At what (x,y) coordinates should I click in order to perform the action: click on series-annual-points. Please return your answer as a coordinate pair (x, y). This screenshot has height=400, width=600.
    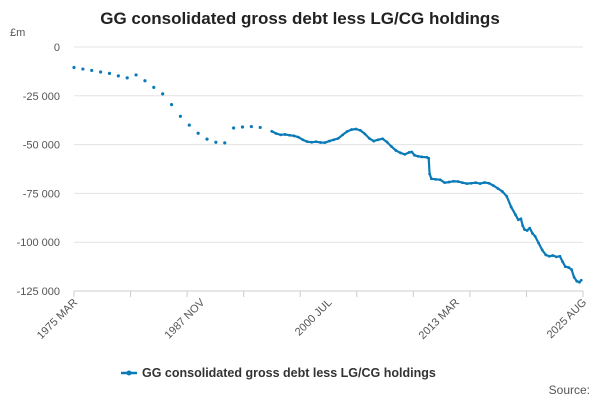
    Looking at the image, I should click on (167, 105).